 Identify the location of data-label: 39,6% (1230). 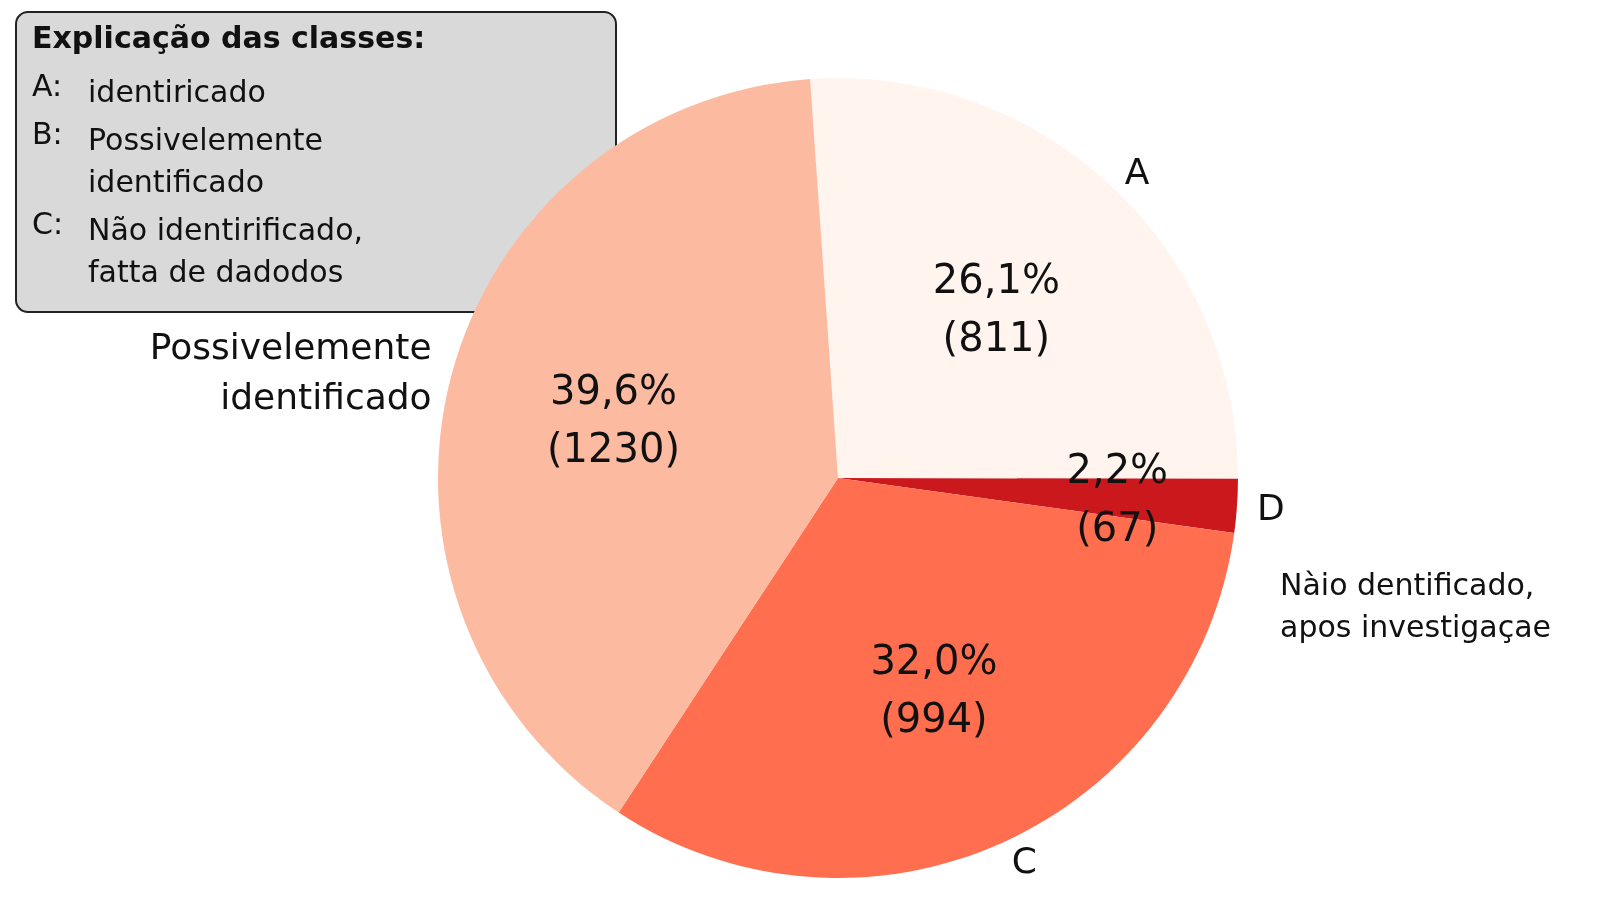
(614, 419).